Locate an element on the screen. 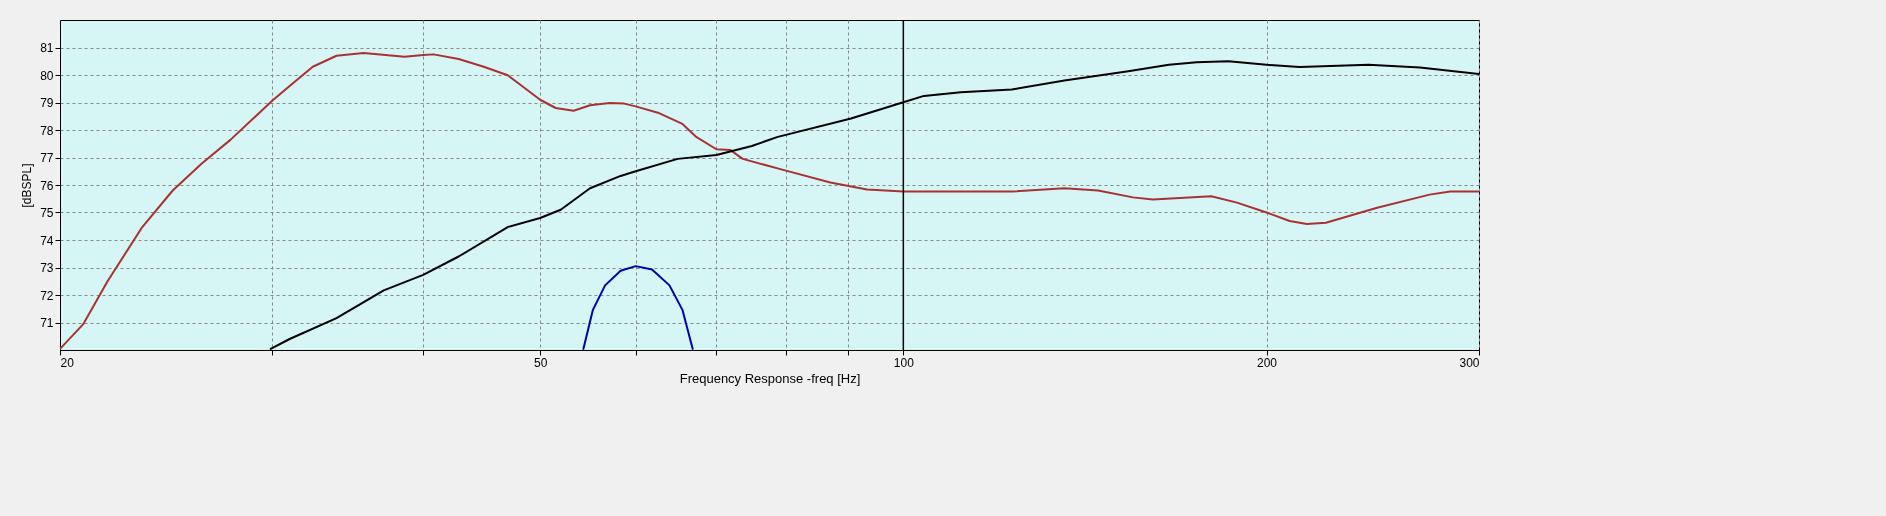  x-tick-label: 300 is located at coordinates (1469, 362).